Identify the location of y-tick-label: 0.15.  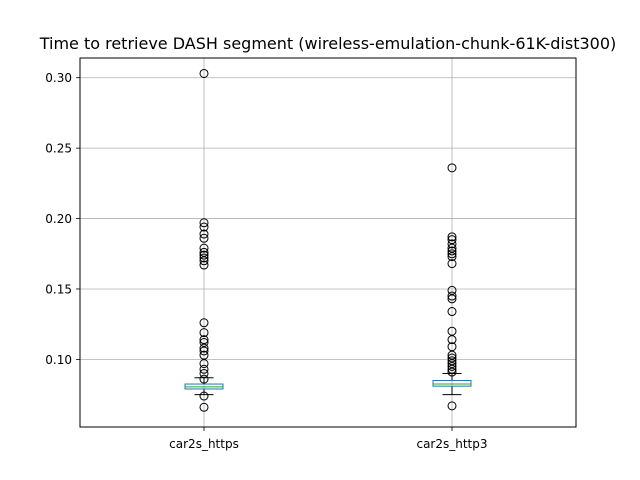
(58, 289).